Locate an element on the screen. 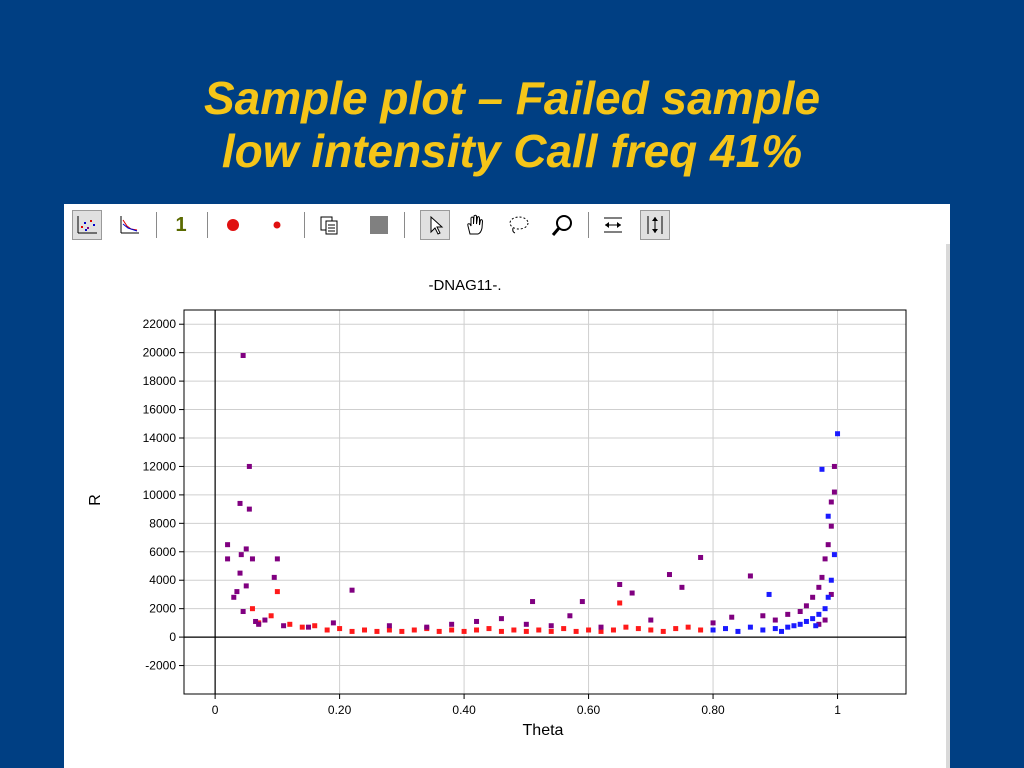 This screenshot has height=768, width=1024. one-icon: 1 is located at coordinates (181, 225).